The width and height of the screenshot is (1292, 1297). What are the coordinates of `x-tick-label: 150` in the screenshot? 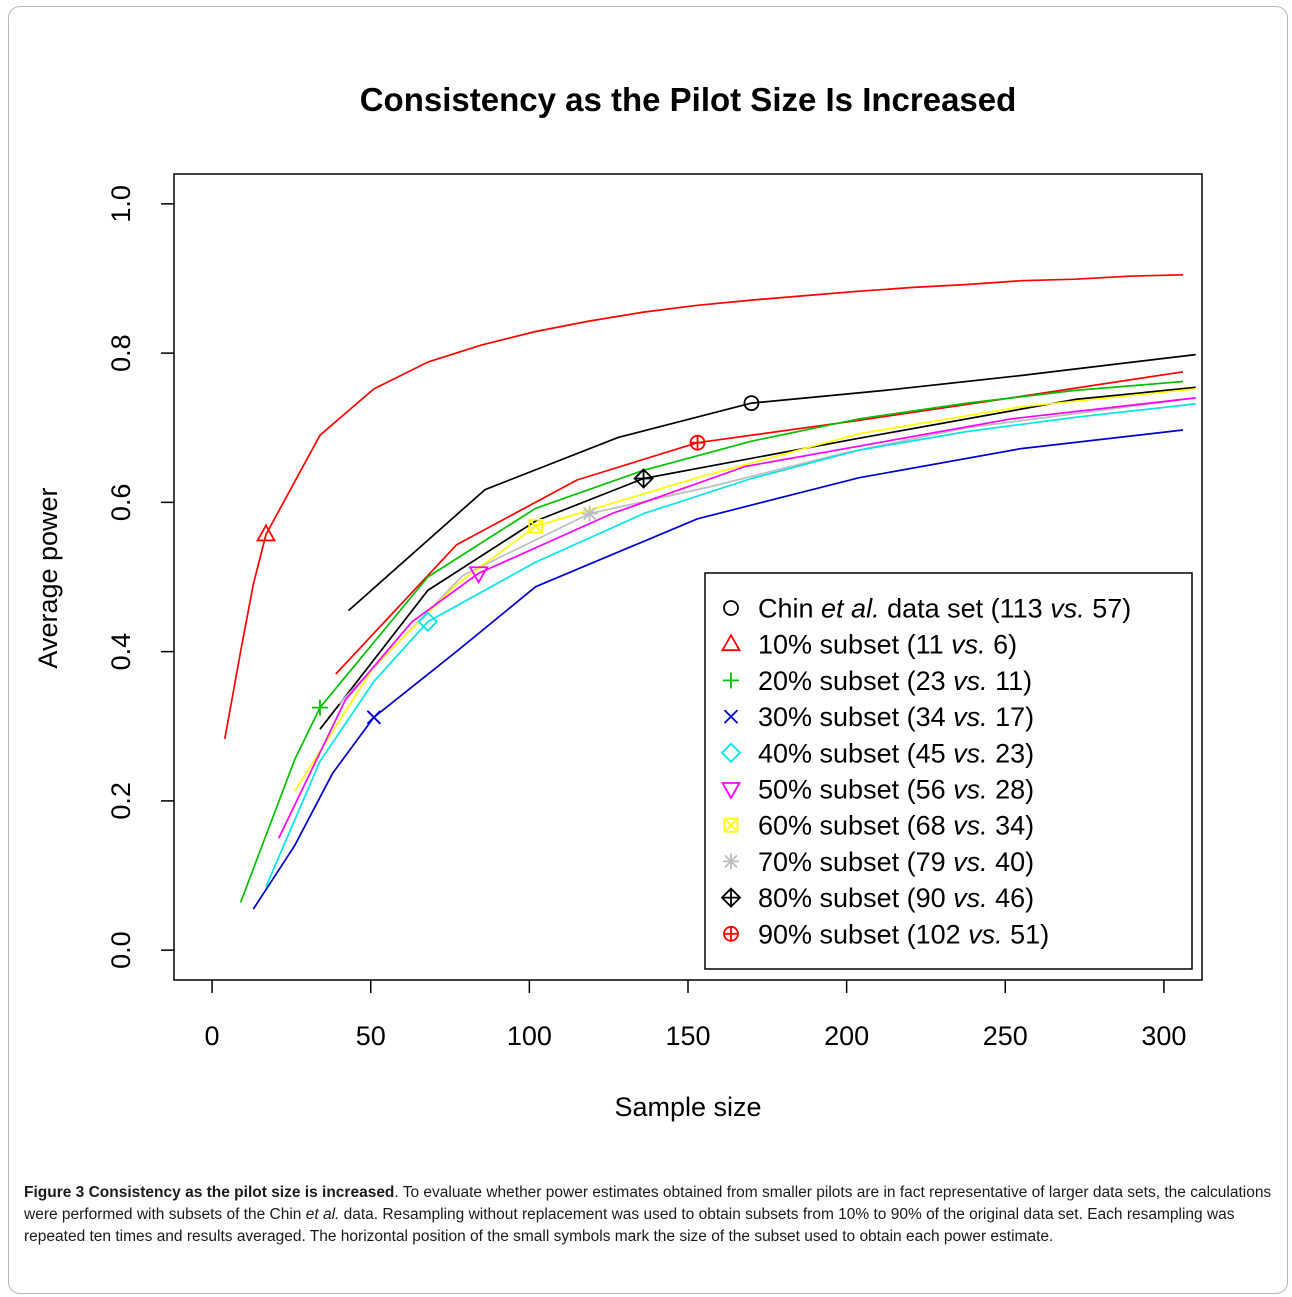 It's located at (687, 1036).